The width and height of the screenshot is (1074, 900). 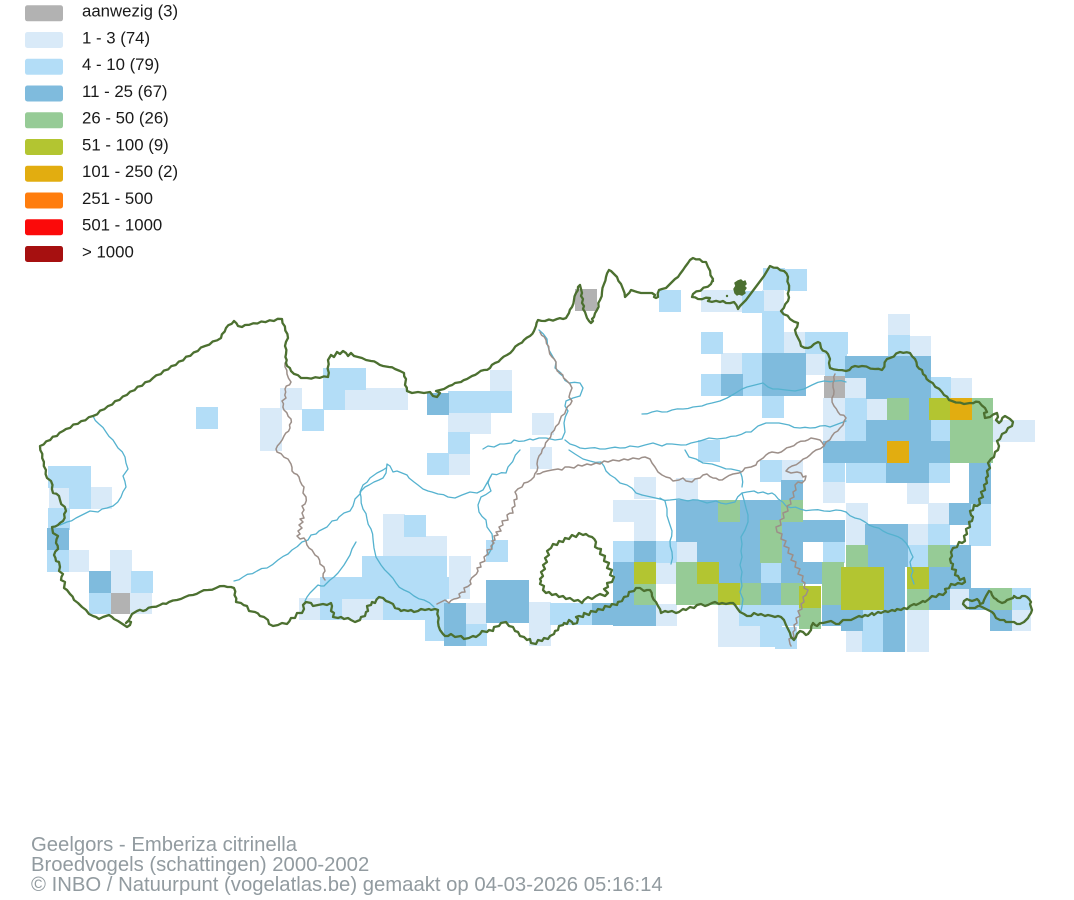 What do you see at coordinates (125, 118) in the screenshot?
I see `svg-text: 26 - 50 (26)` at bounding box center [125, 118].